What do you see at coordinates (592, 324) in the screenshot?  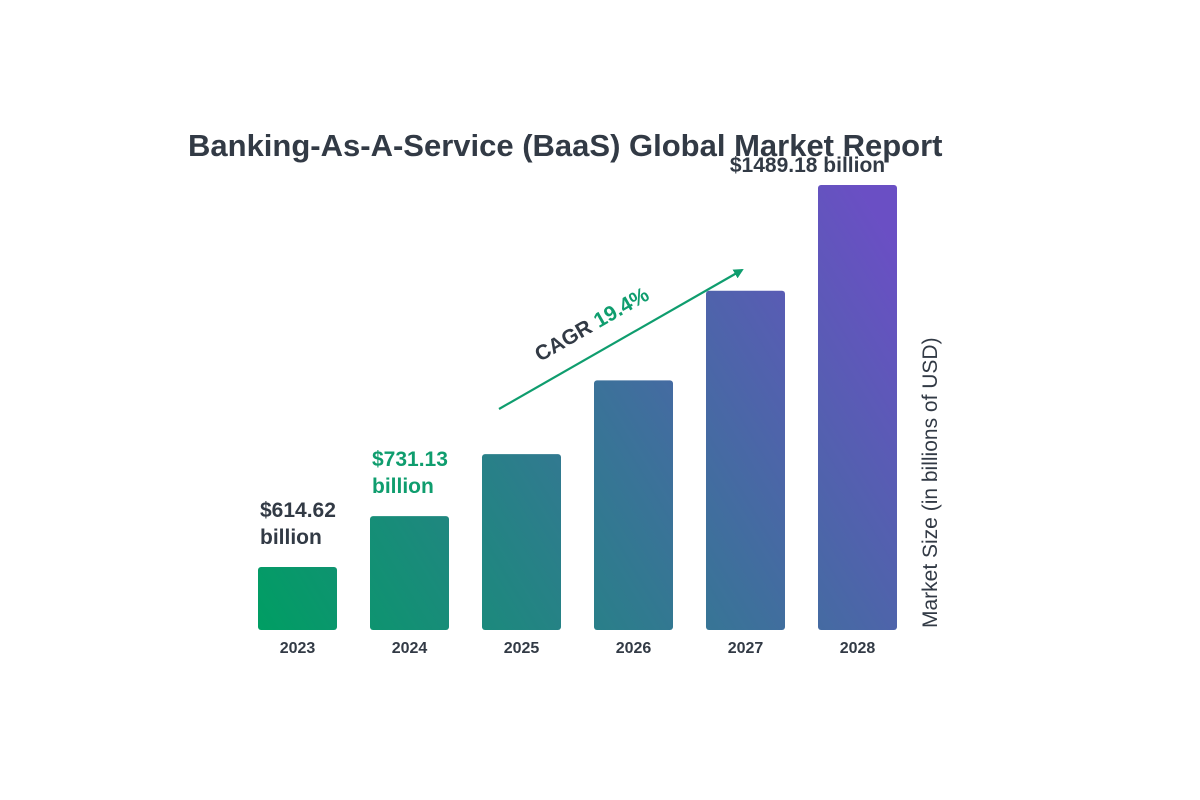 I see `cagr-annotation: CAGR19.4%` at bounding box center [592, 324].